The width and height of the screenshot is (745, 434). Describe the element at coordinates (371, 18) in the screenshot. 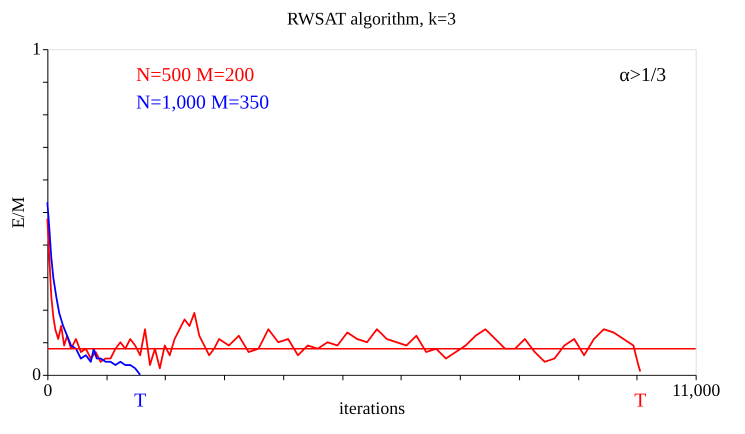

I see `chart-title: RWSAT algorithm, k=3` at that location.